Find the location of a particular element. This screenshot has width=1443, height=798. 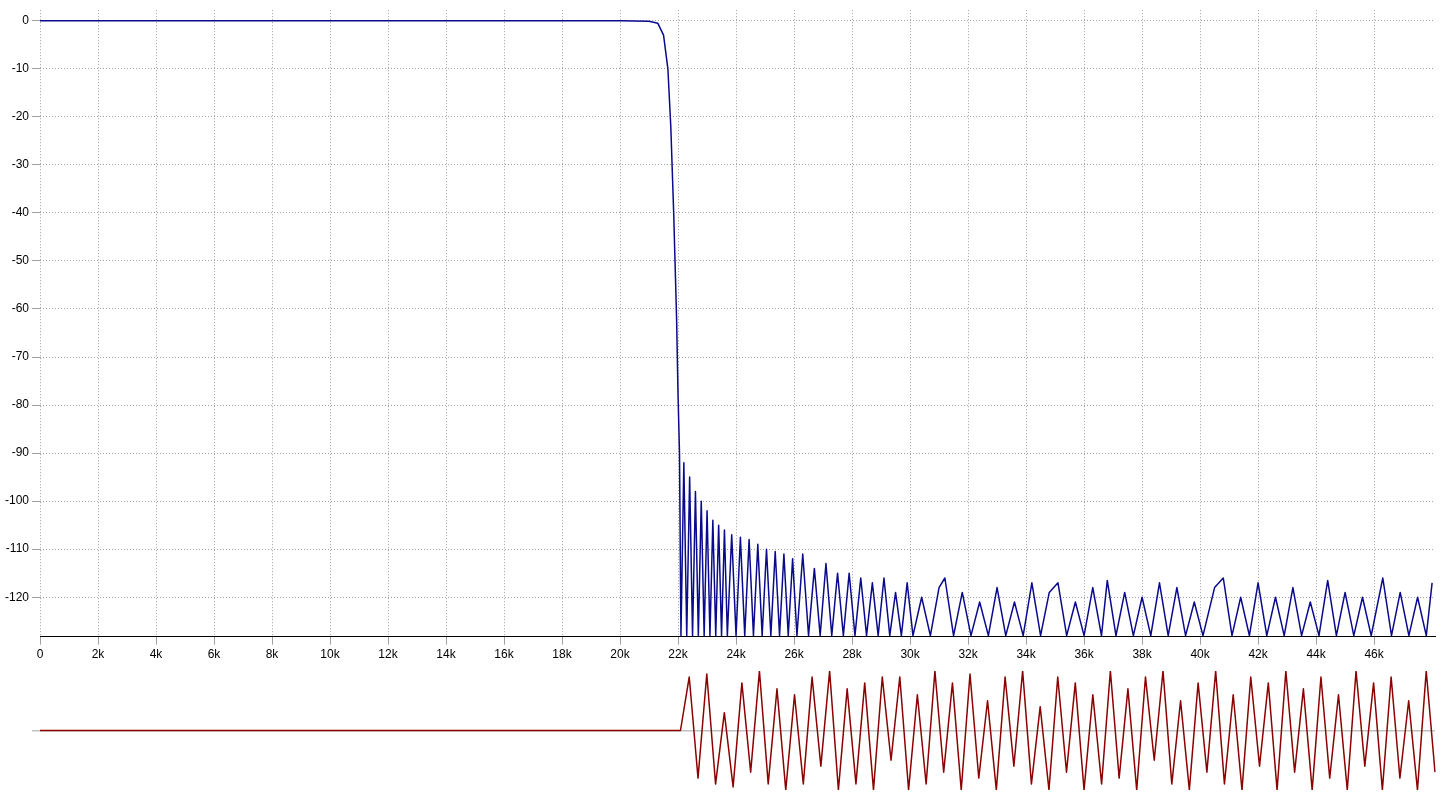

x-tick-label: 22k is located at coordinates (678, 654).